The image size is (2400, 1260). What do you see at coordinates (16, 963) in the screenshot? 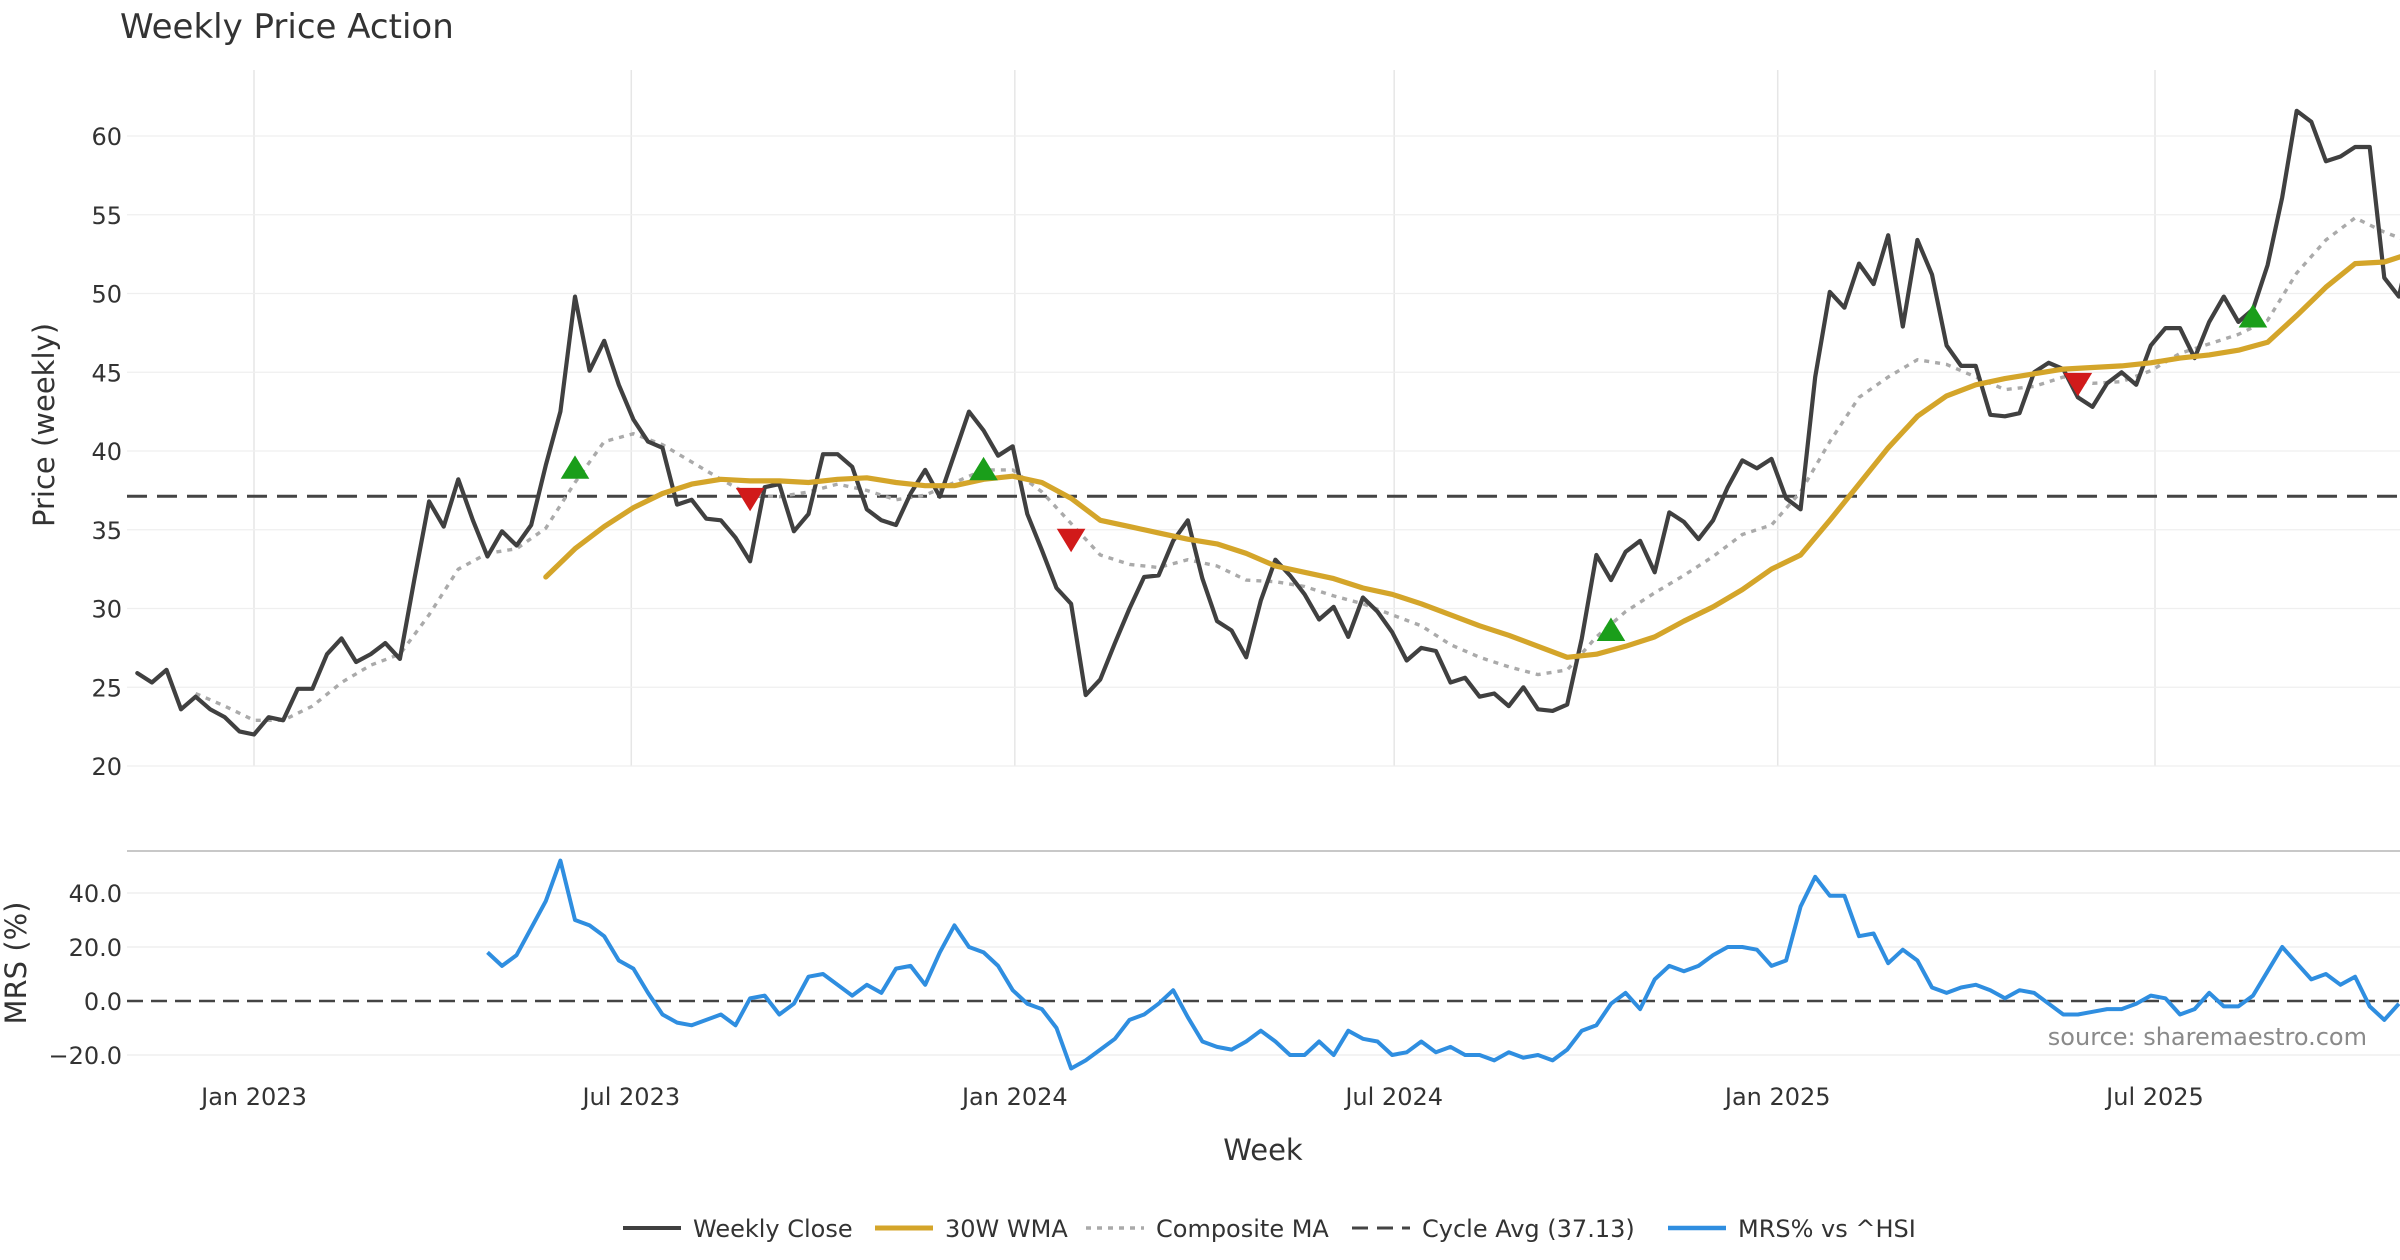
I see `y2-axis-title: MRS (%)` at bounding box center [16, 963].